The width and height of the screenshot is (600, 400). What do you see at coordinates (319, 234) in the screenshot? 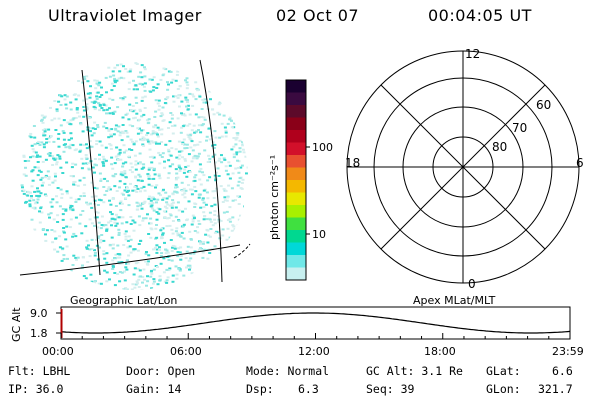
I see `color-bar-label-10: 10` at bounding box center [319, 234].